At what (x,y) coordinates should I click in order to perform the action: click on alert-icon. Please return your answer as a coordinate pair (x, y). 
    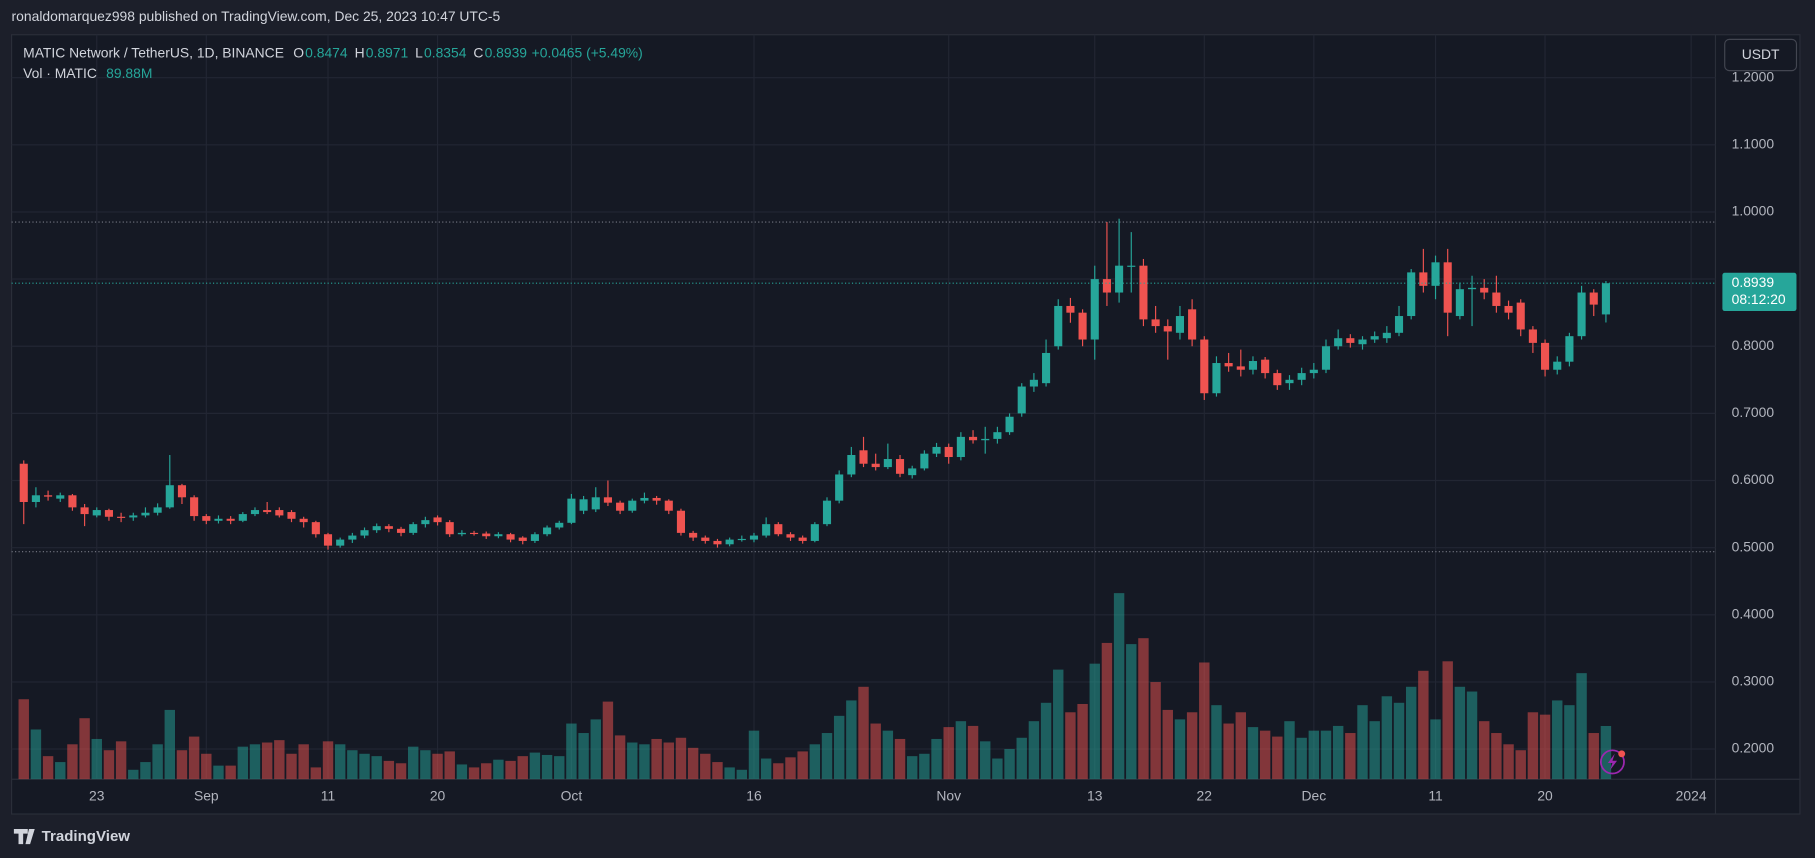
    Looking at the image, I should click on (1612, 762).